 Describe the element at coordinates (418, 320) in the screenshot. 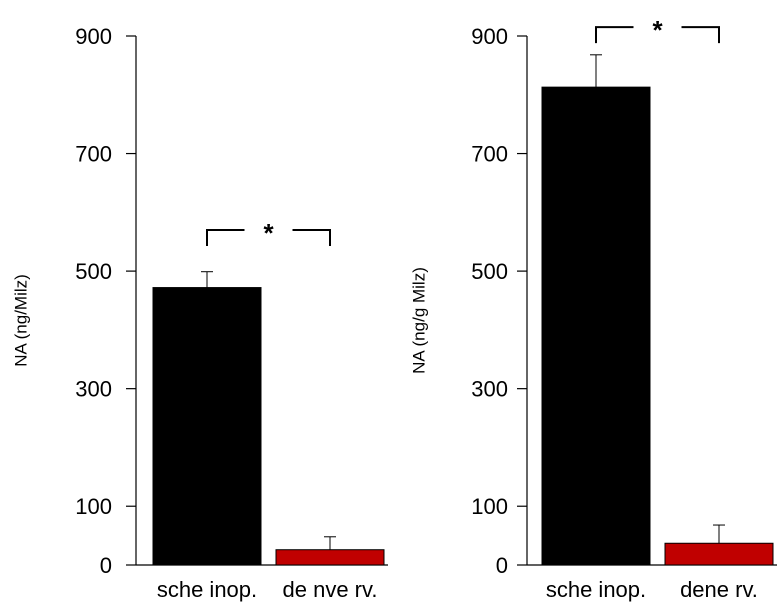

I see `y-axis-title: NA (ng/g Milz)` at that location.